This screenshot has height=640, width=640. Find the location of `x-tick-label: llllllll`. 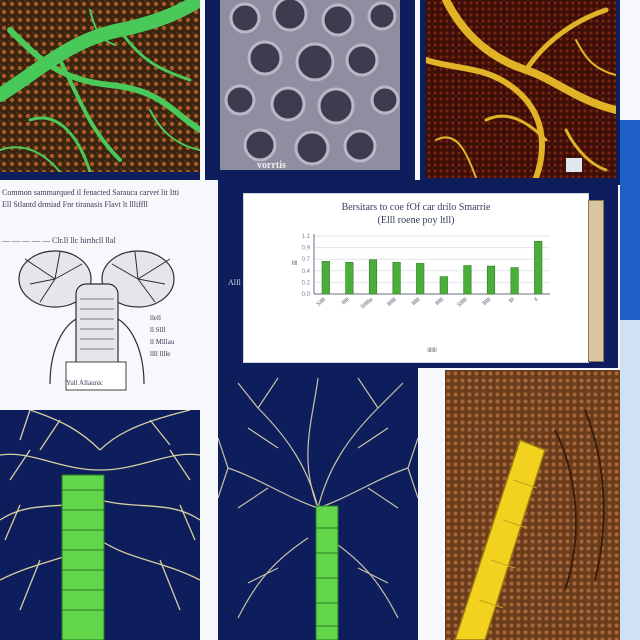

x-tick-label: llllllll is located at coordinates (392, 302).